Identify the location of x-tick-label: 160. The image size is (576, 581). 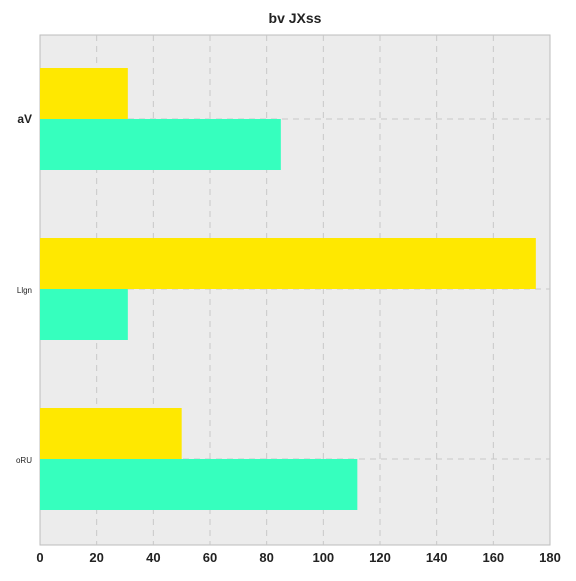
(493, 557).